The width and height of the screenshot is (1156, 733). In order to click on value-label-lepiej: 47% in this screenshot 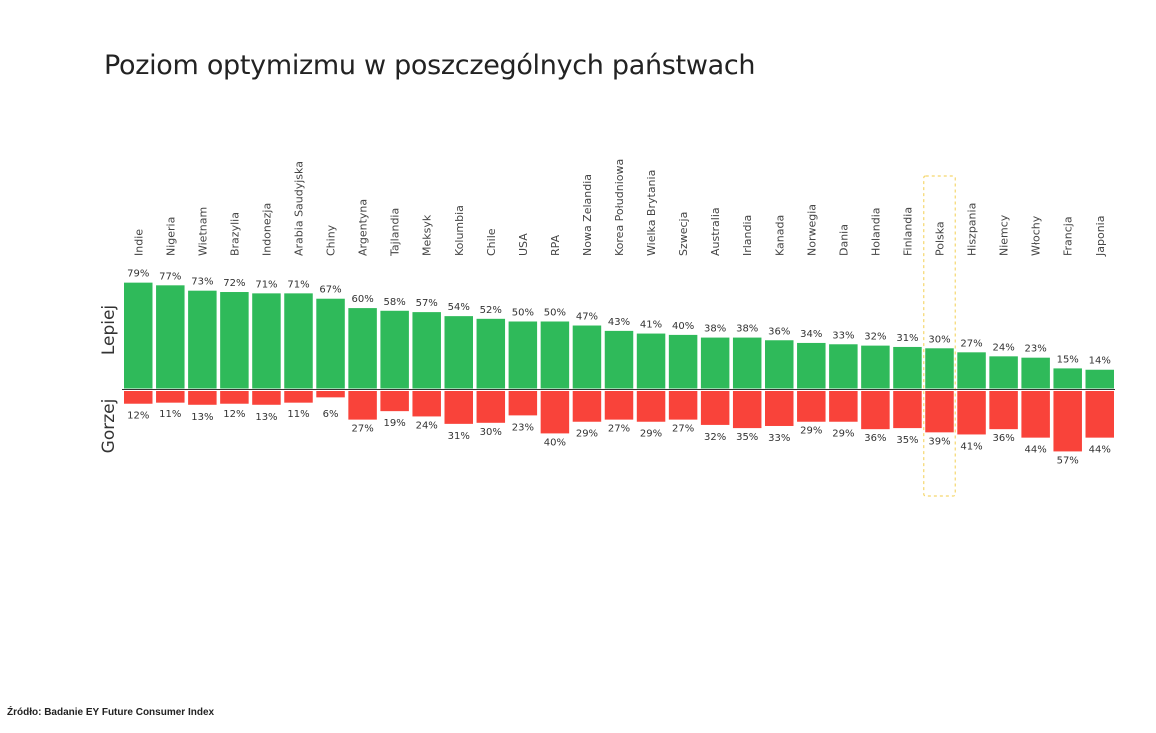, I will do `click(587, 317)`.